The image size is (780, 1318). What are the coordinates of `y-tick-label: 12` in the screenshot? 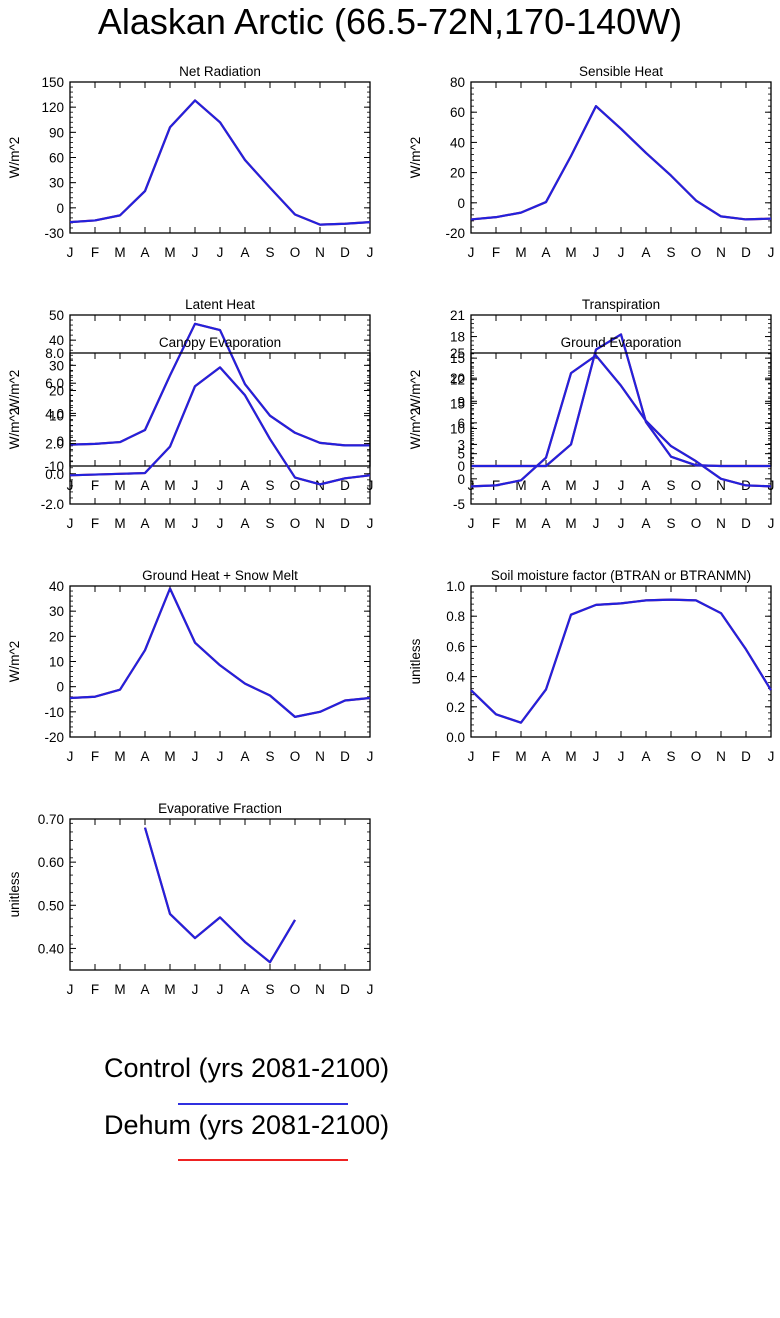 It's located at (457, 380).